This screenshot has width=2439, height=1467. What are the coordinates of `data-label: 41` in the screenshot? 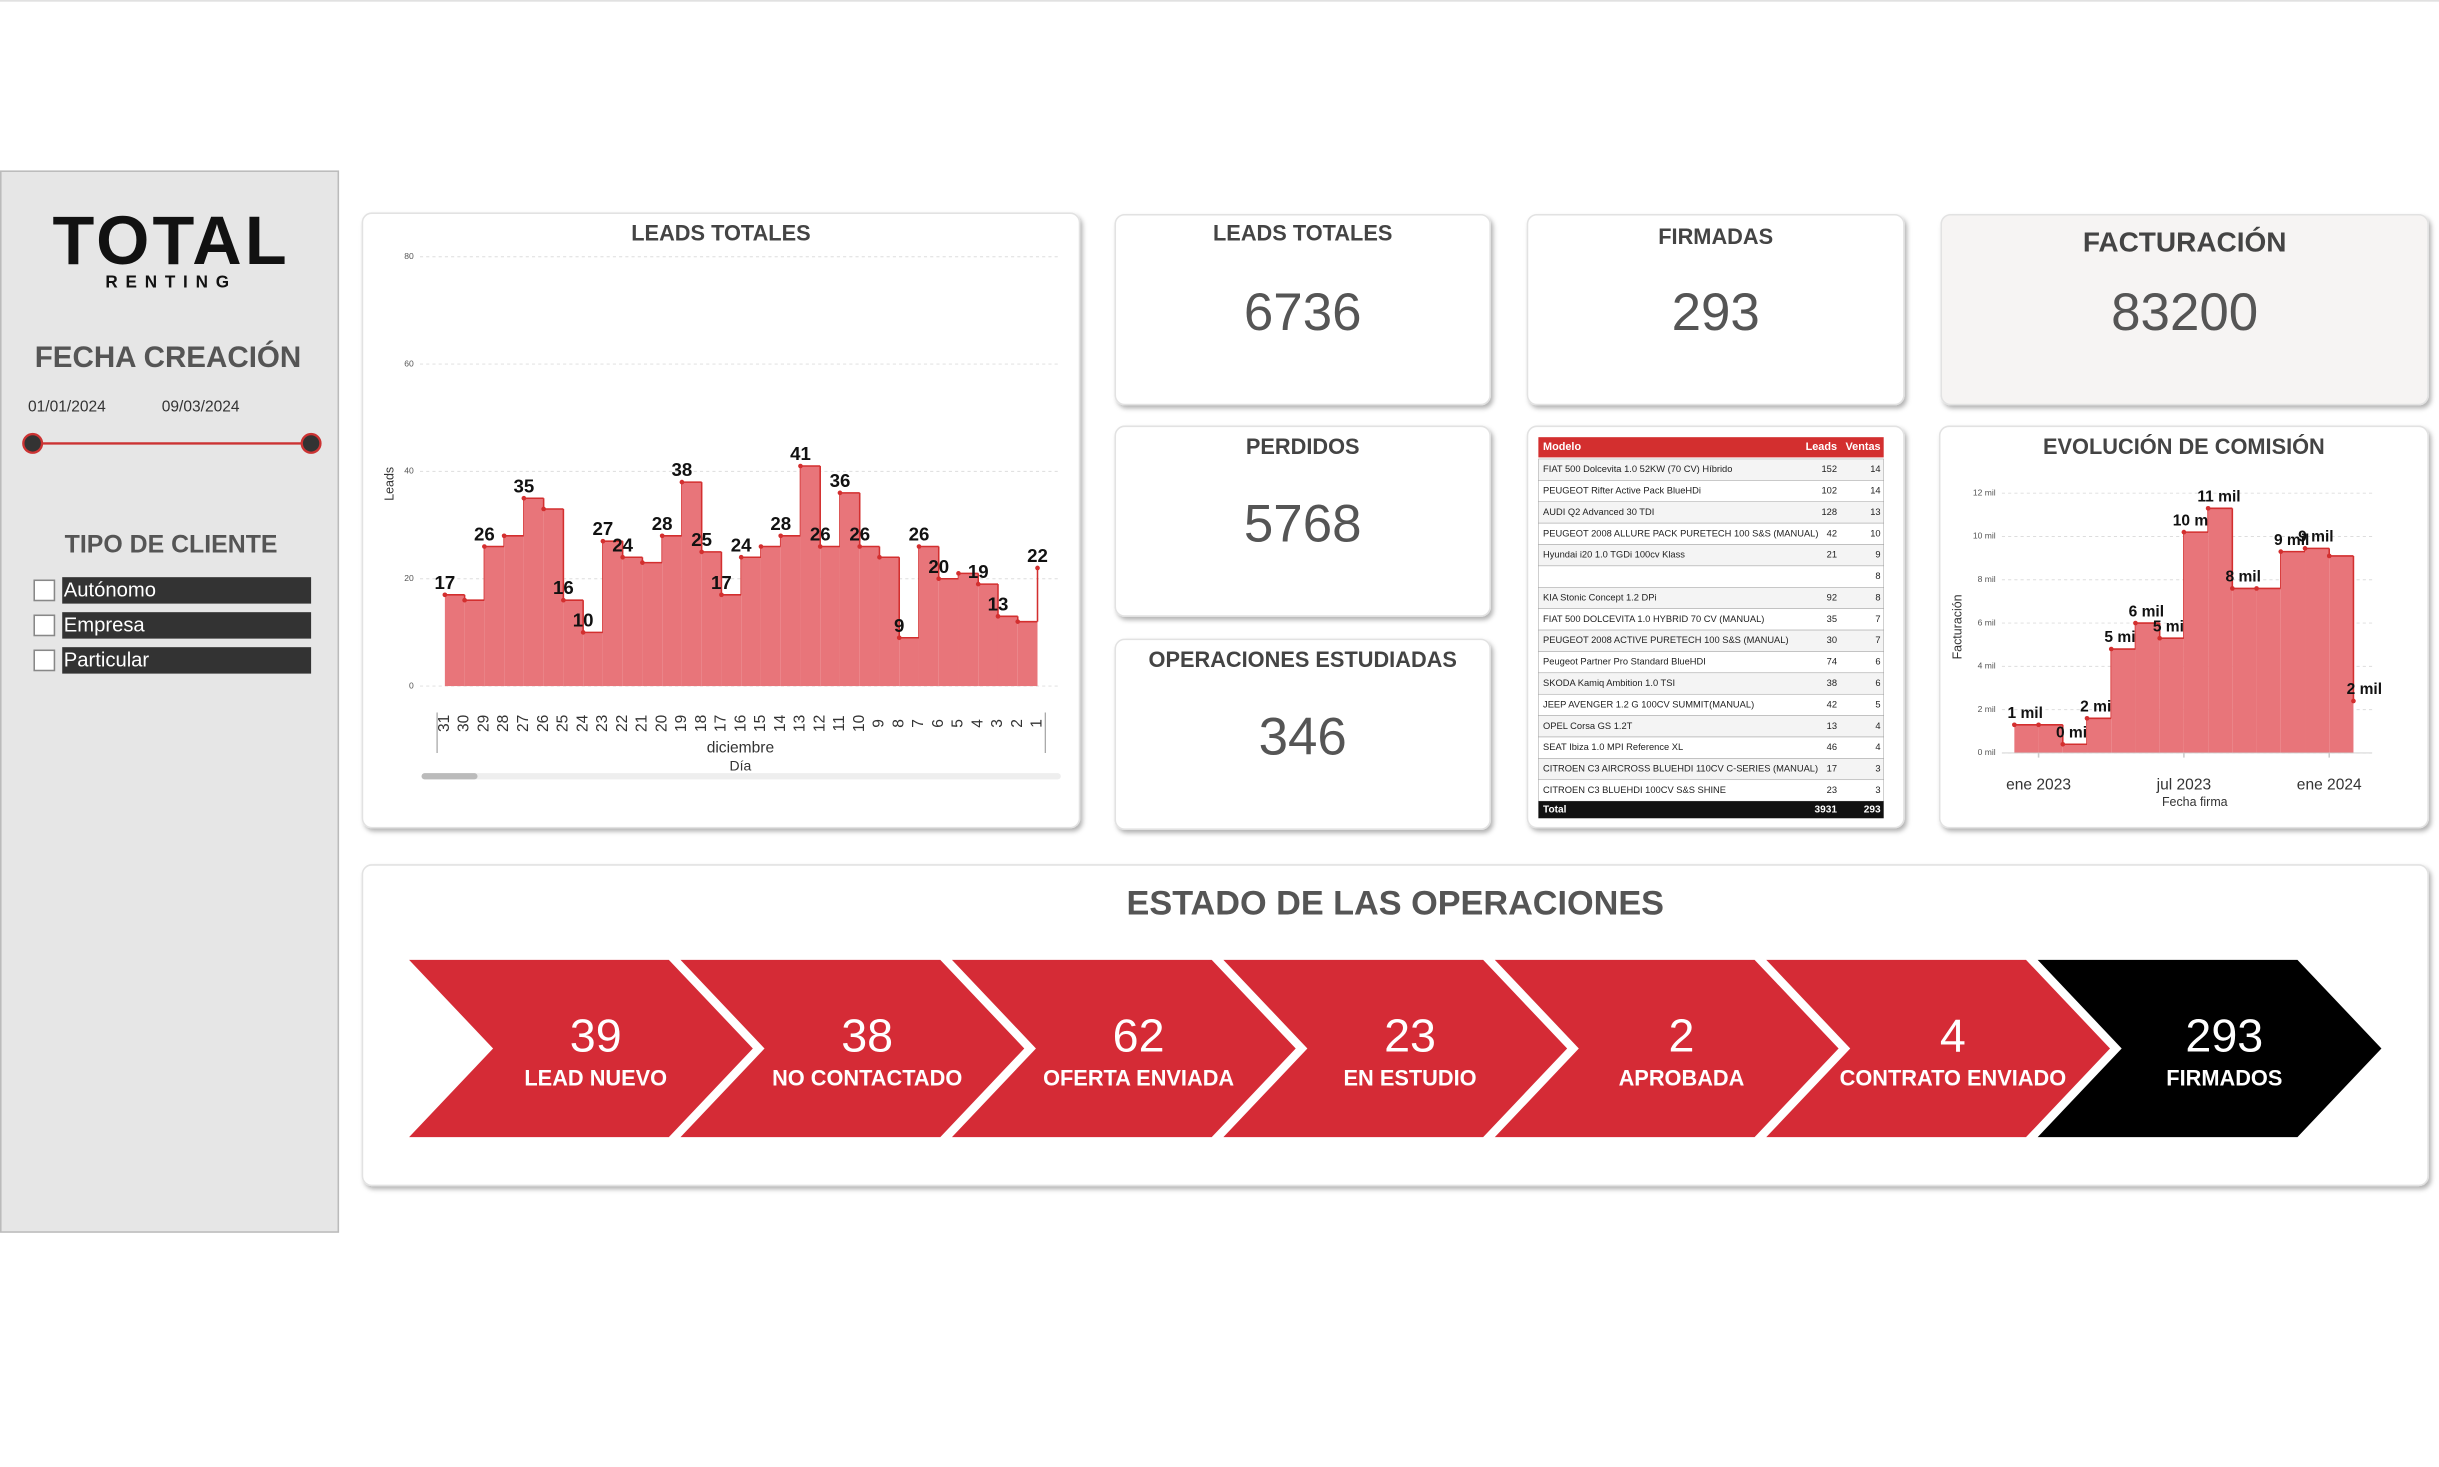 It's located at (800, 453).